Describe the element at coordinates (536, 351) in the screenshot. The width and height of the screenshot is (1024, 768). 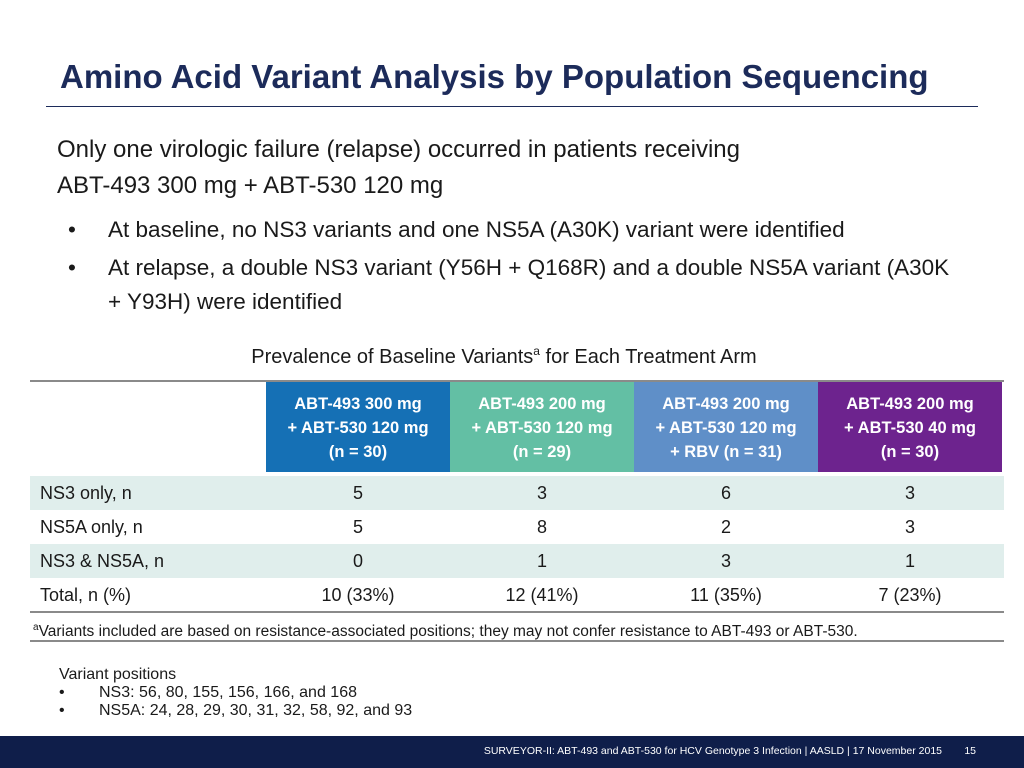
I see `caption-footnote-marker: a` at that location.